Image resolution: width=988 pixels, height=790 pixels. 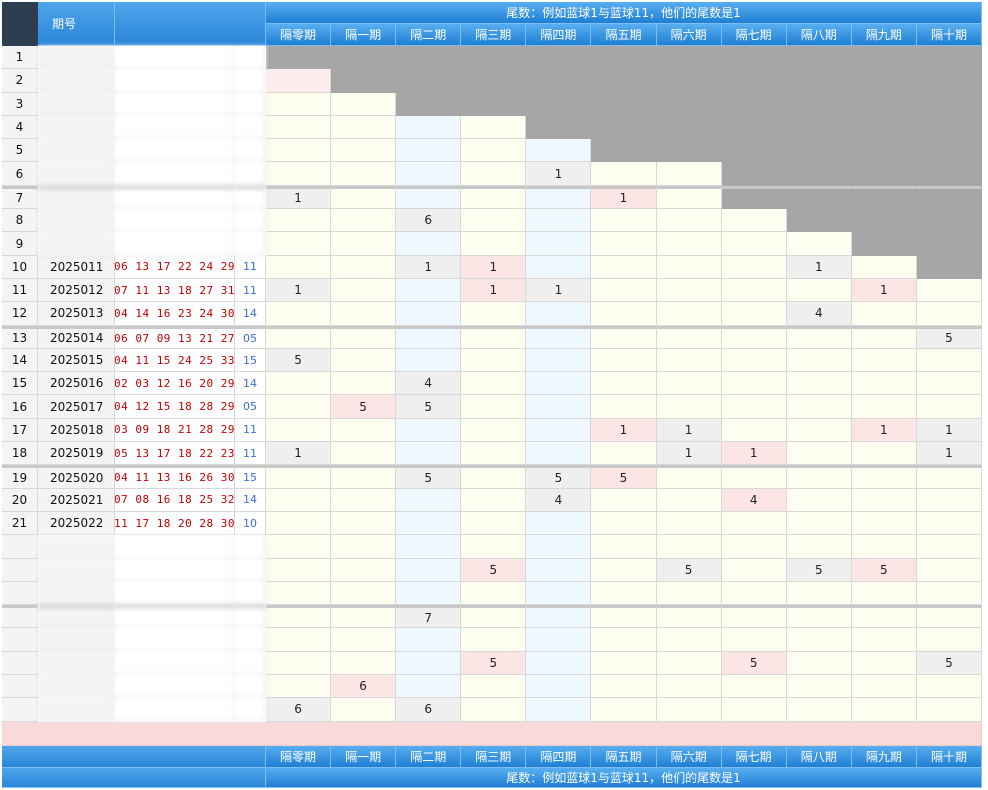 I want to click on row-index: 16, so click(x=20, y=407).